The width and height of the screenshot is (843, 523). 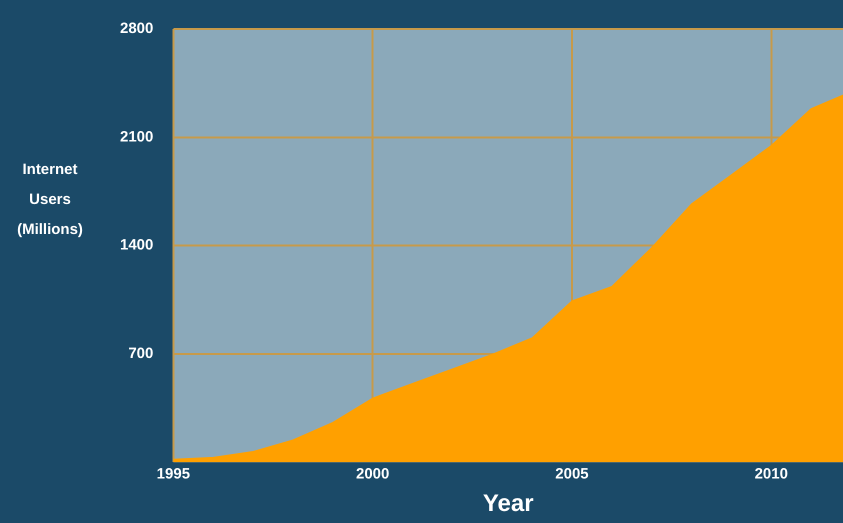 What do you see at coordinates (508, 504) in the screenshot?
I see `x-axis-title: Year` at bounding box center [508, 504].